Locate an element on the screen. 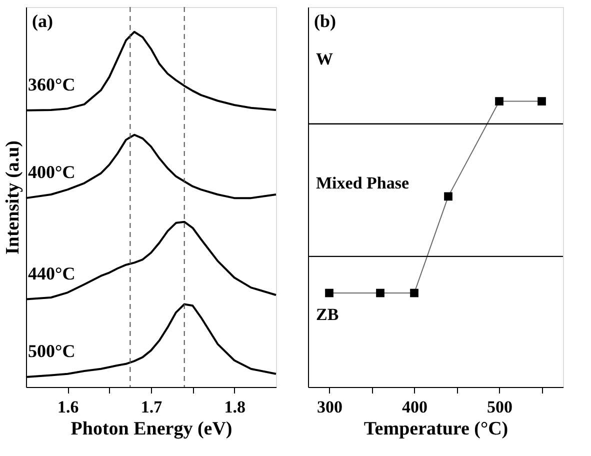  x-tick-label: 300 is located at coordinates (329, 407).